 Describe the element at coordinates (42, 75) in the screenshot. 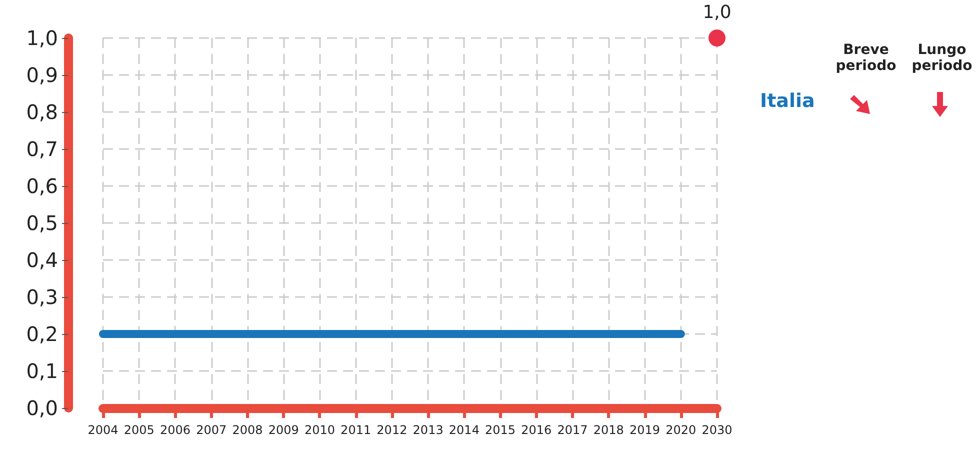

I see `y-tick-label: 0,9` at that location.